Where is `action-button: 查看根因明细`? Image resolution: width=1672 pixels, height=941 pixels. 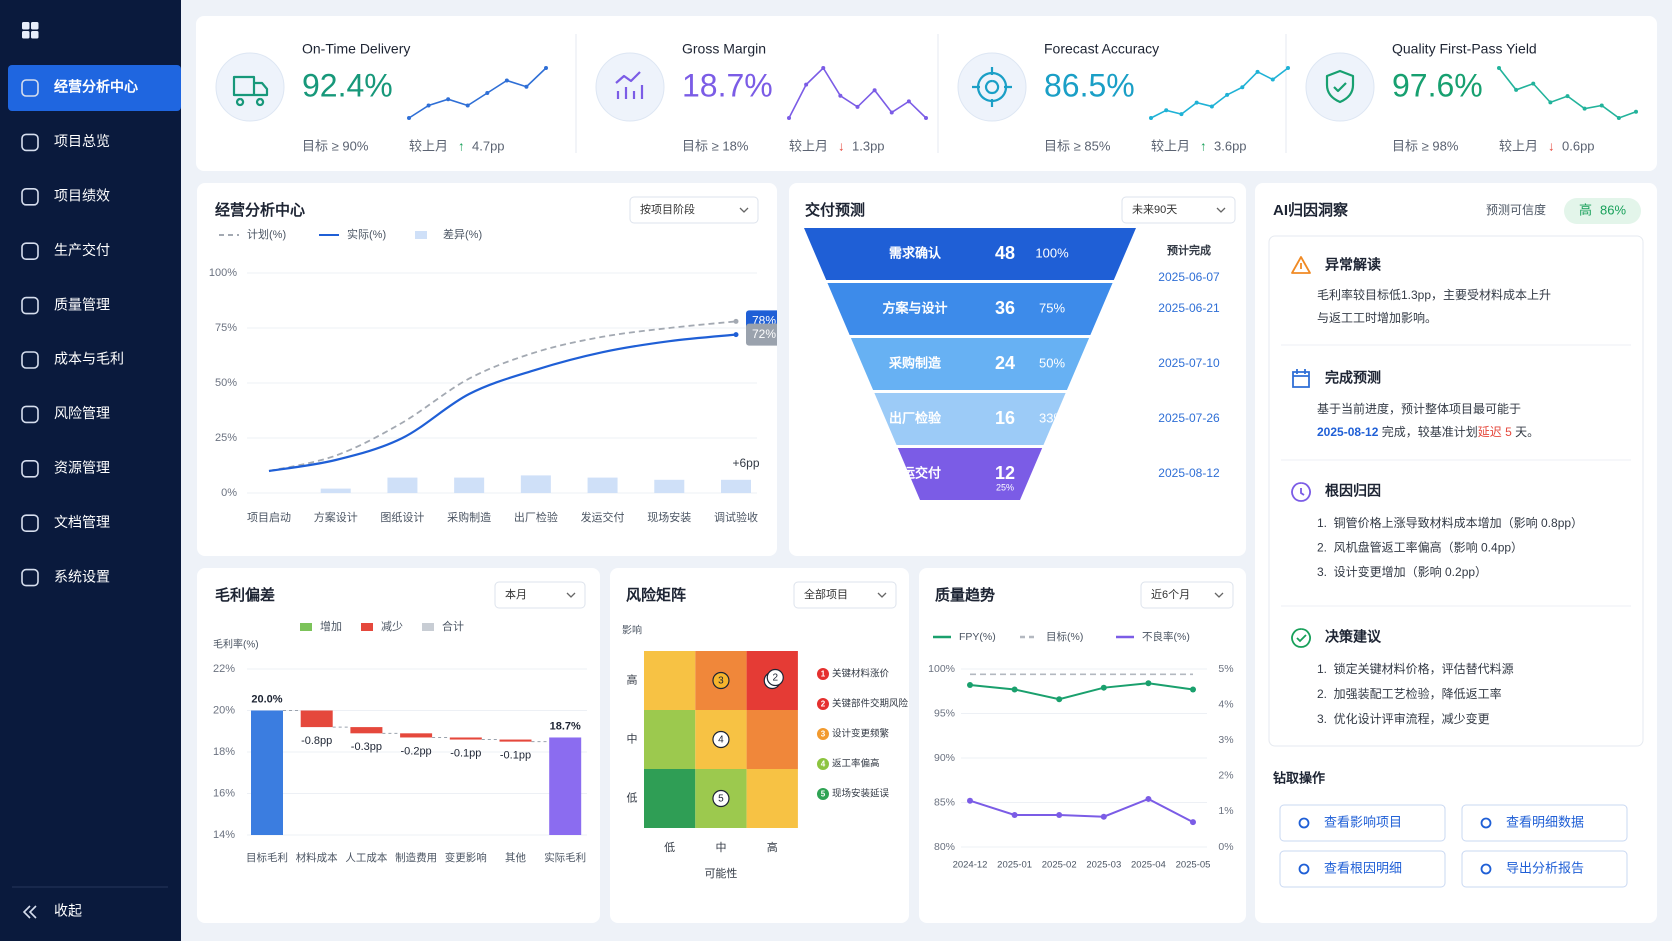 action-button: 查看根因明细 is located at coordinates (1362, 869).